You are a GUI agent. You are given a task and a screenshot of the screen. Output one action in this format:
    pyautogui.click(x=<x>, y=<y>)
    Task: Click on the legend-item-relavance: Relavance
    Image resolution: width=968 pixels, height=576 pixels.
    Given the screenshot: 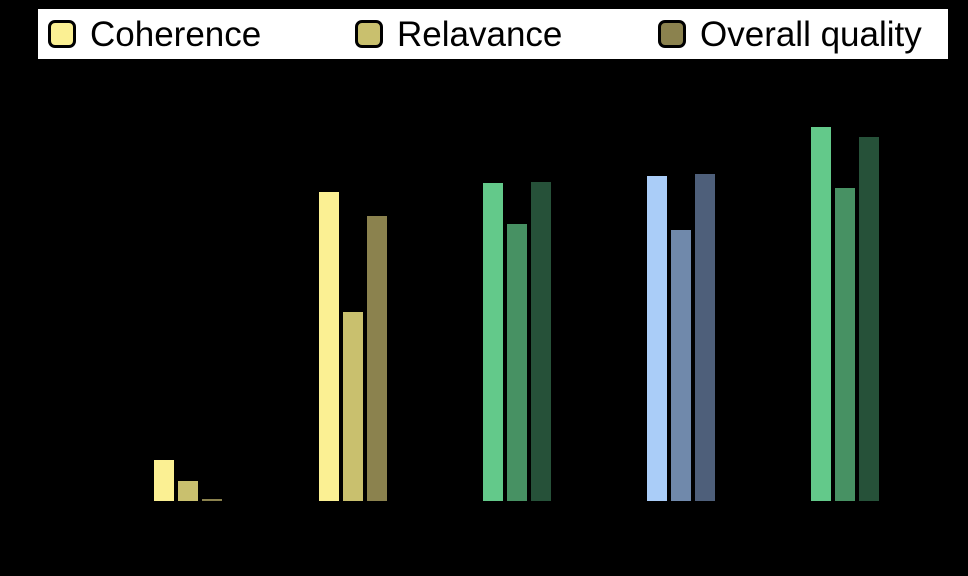 What is the action you would take?
    pyautogui.click(x=458, y=34)
    